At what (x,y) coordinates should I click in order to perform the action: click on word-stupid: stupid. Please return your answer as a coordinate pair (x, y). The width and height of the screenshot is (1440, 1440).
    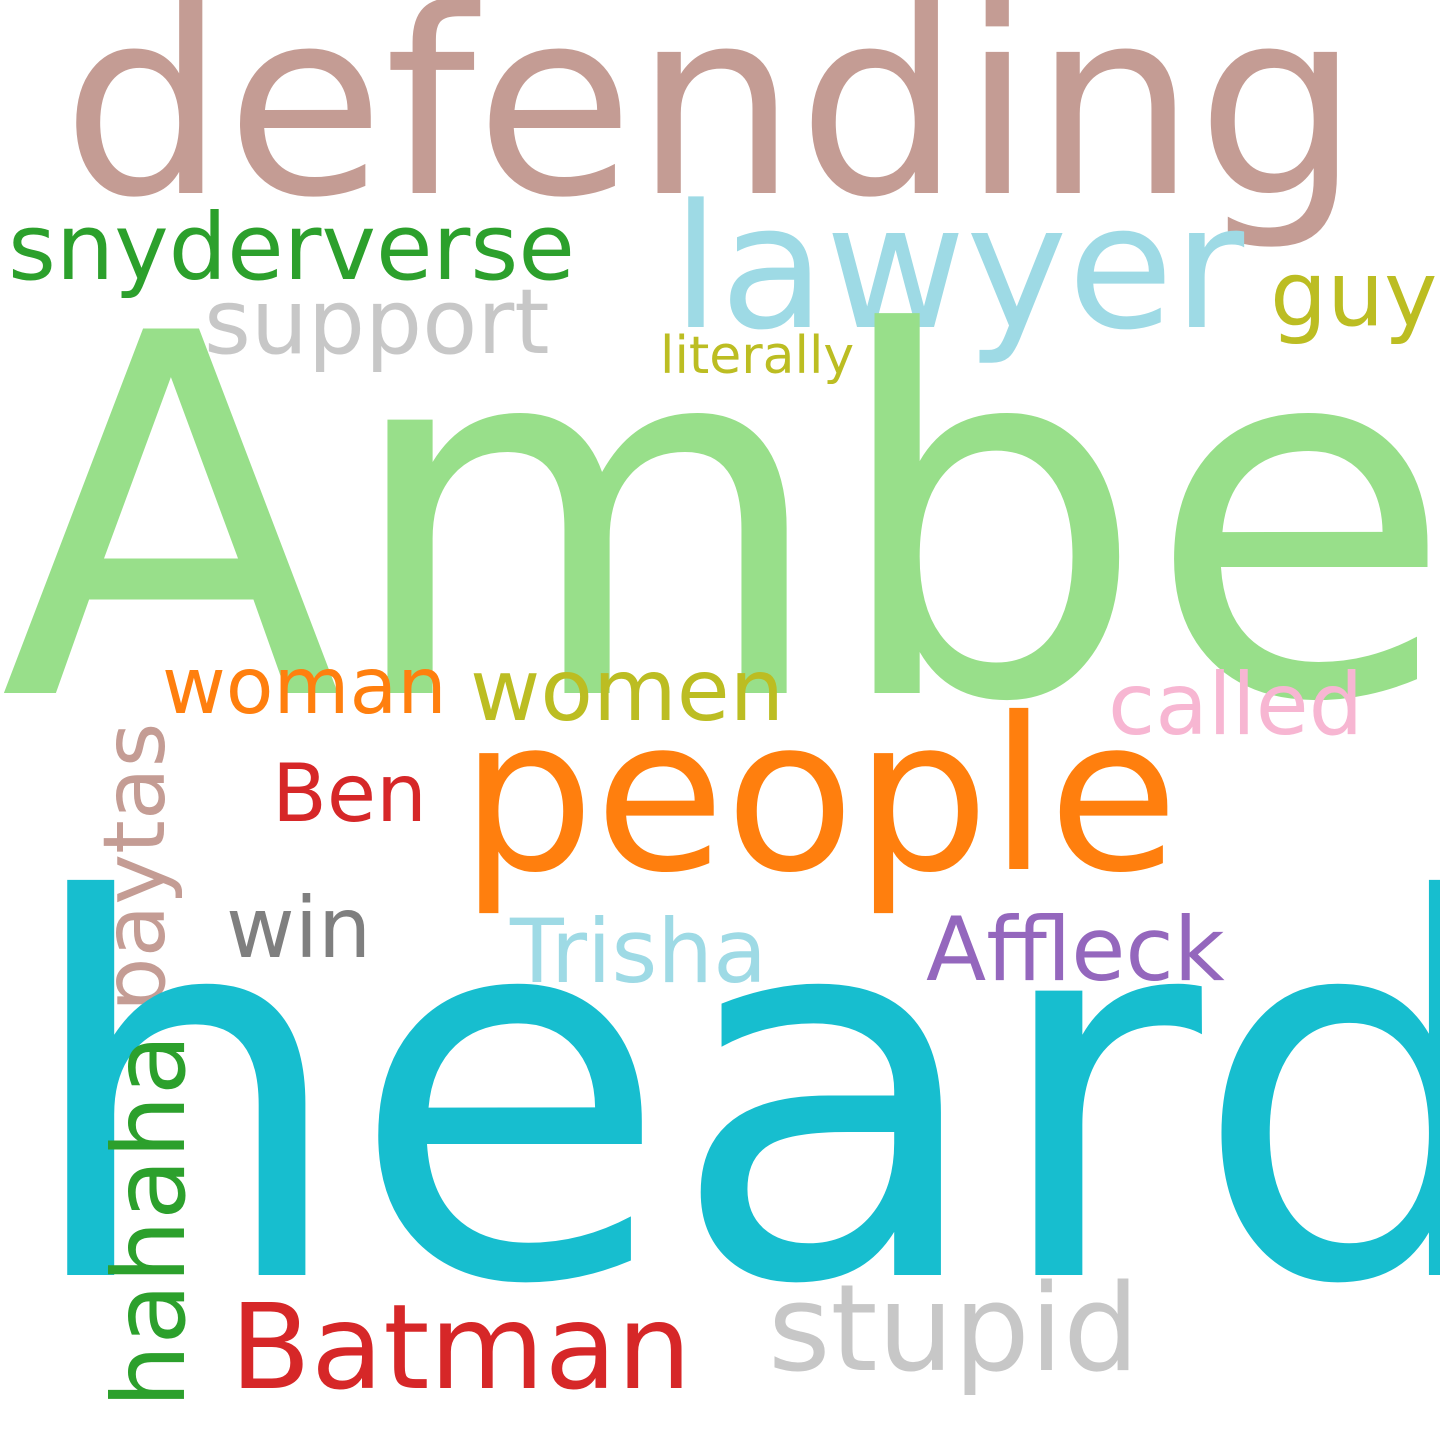
    Looking at the image, I should click on (954, 1329).